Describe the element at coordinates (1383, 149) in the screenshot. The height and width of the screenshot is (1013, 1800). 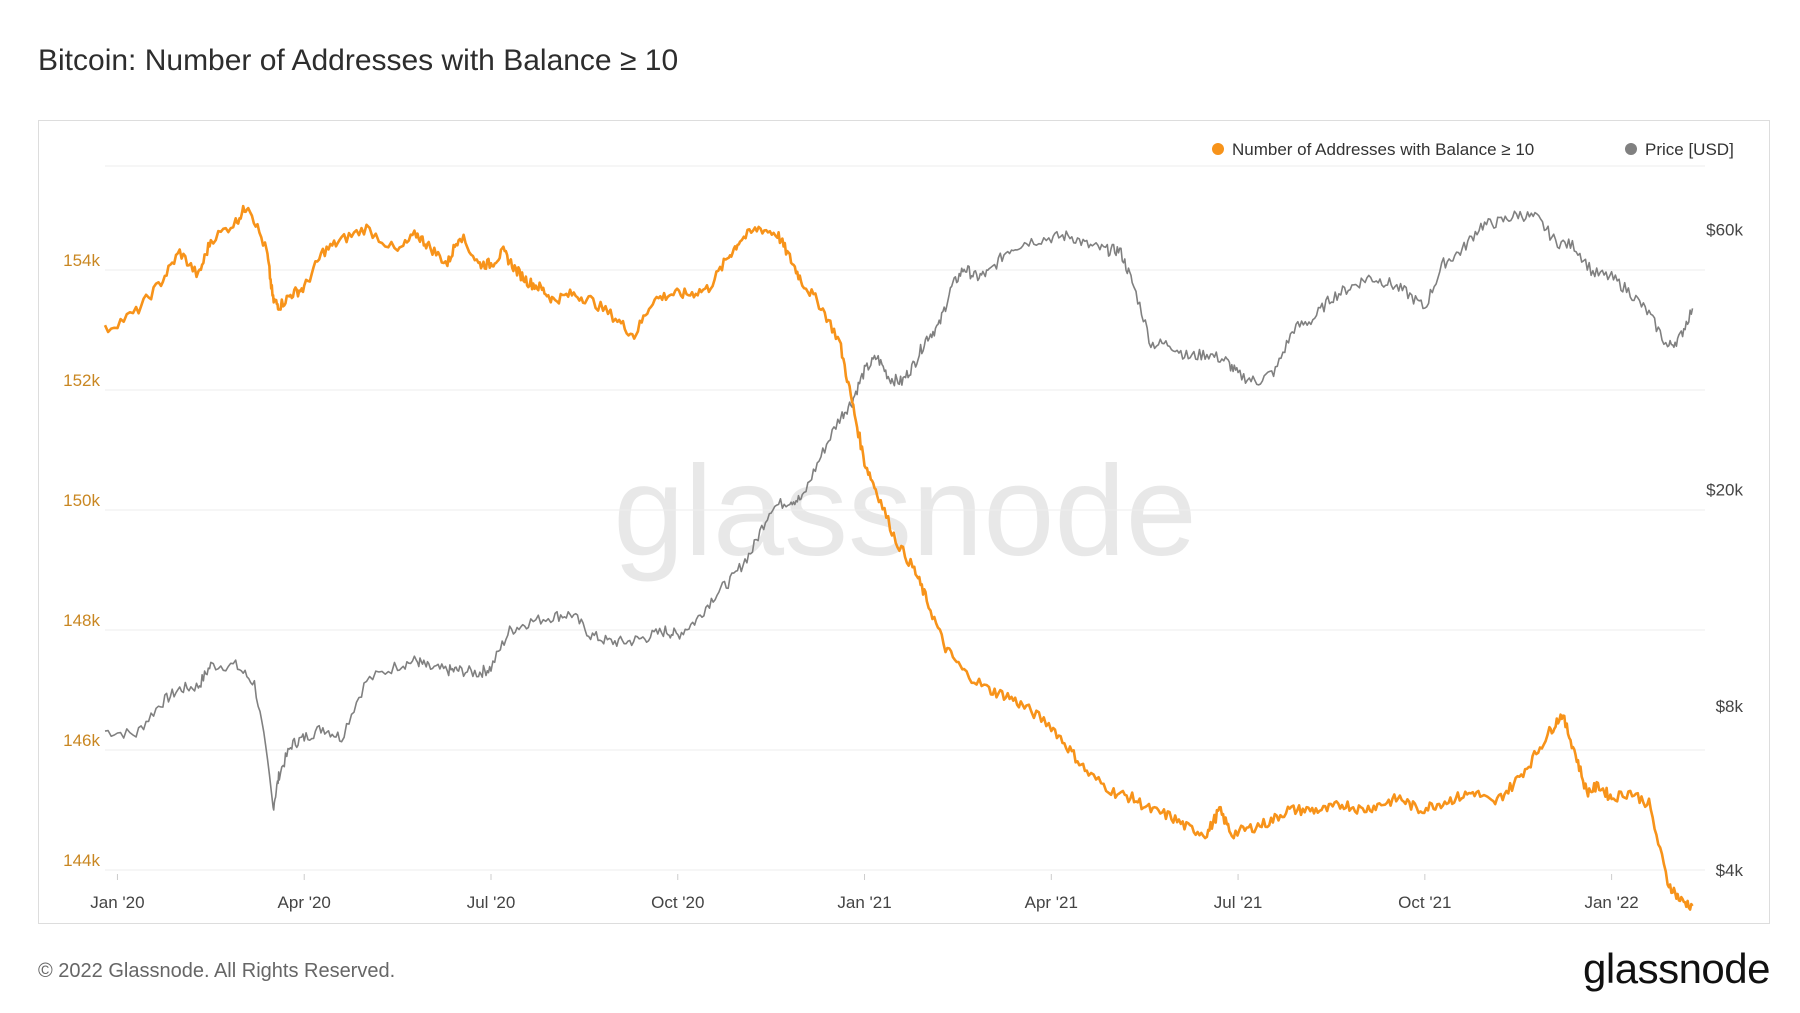
I see `legend-label-addresses: Number of Addresses with Balance ≥ 10` at that location.